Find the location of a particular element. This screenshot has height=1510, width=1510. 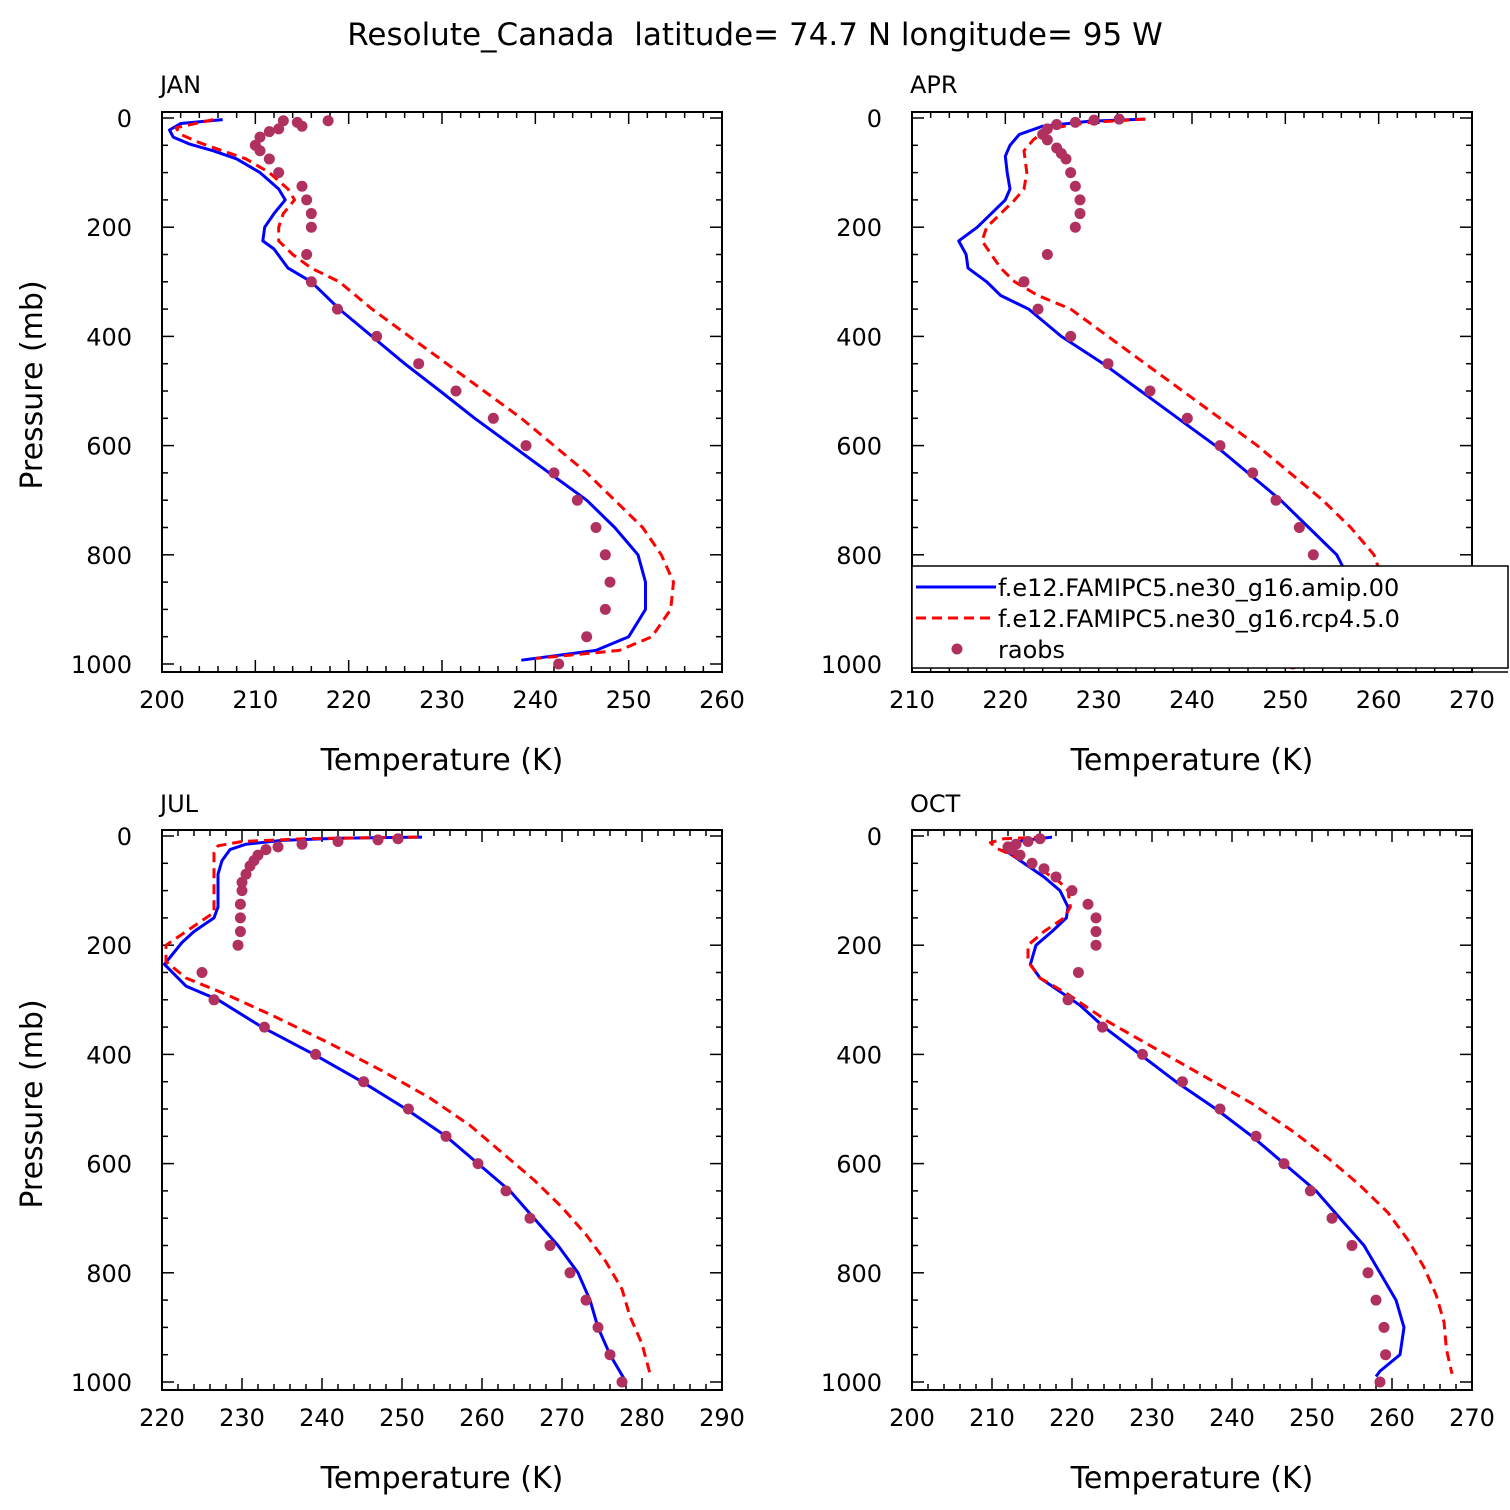

panel-title: OCT is located at coordinates (935, 804).